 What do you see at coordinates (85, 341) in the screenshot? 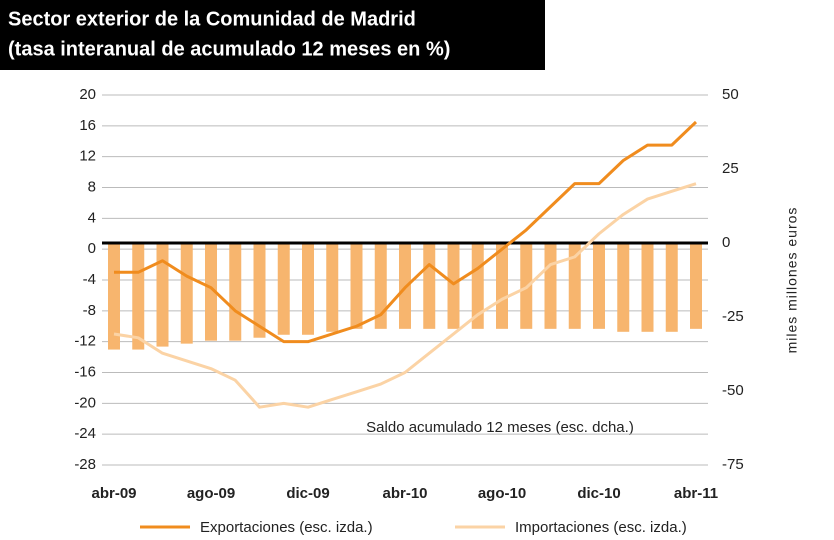
I see `y-tick-label: -12` at bounding box center [85, 341].